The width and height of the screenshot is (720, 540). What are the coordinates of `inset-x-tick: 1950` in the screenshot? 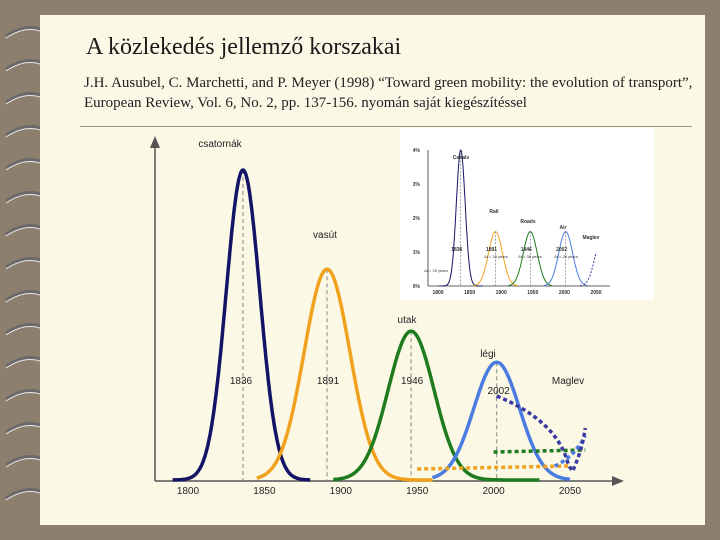 It's located at (532, 293).